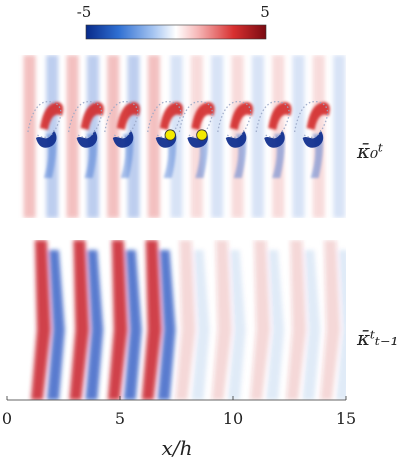  I want to click on colorbar-gradient, so click(176, 32).